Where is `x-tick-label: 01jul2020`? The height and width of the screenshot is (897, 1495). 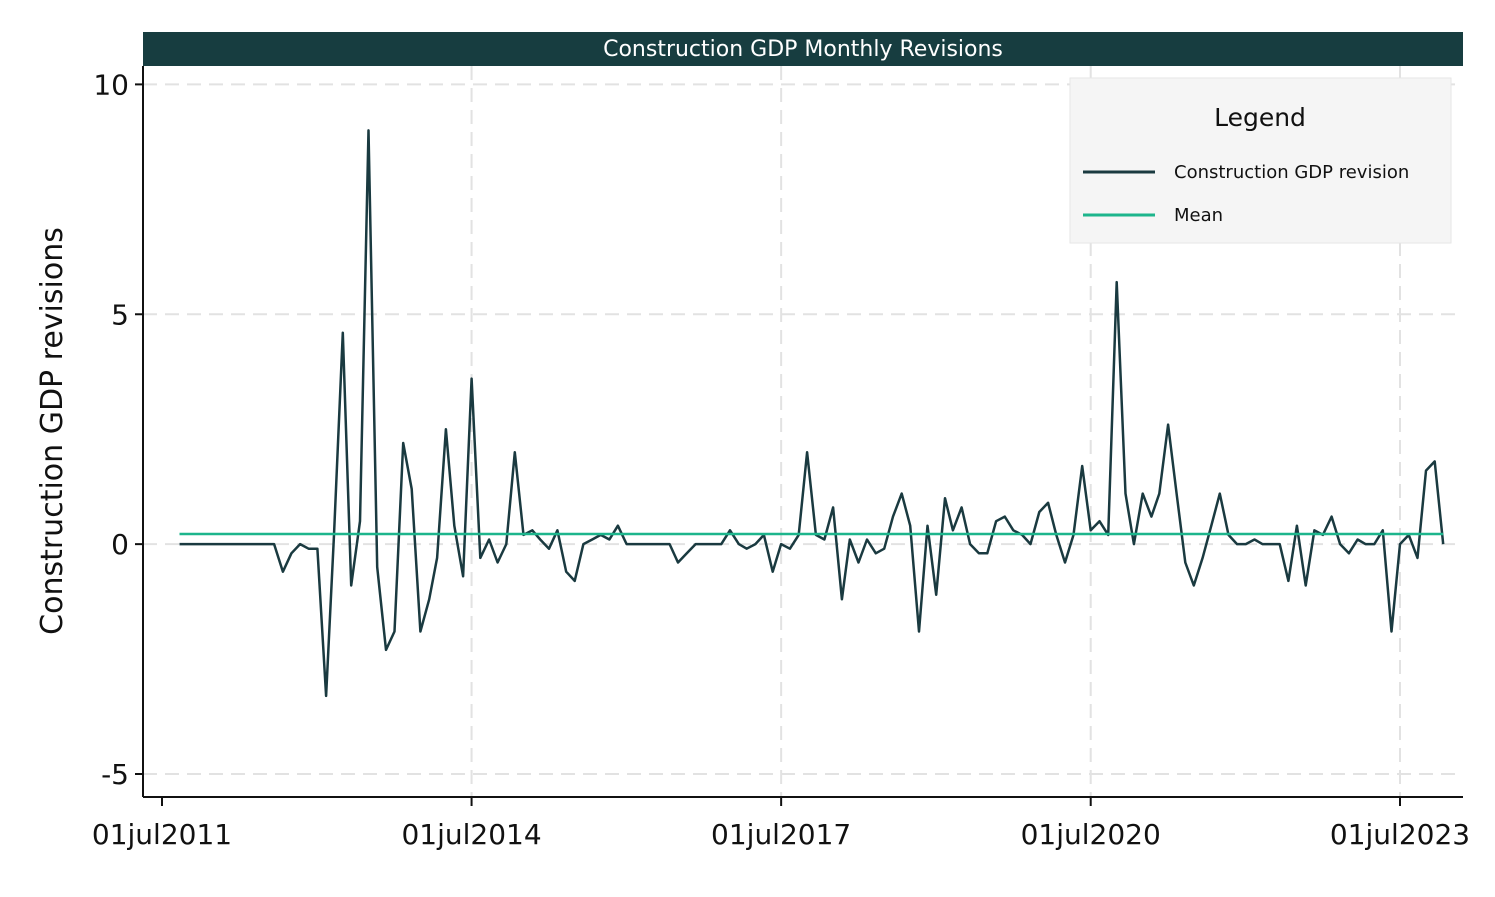
x-tick-label: 01jul2020 is located at coordinates (1091, 834).